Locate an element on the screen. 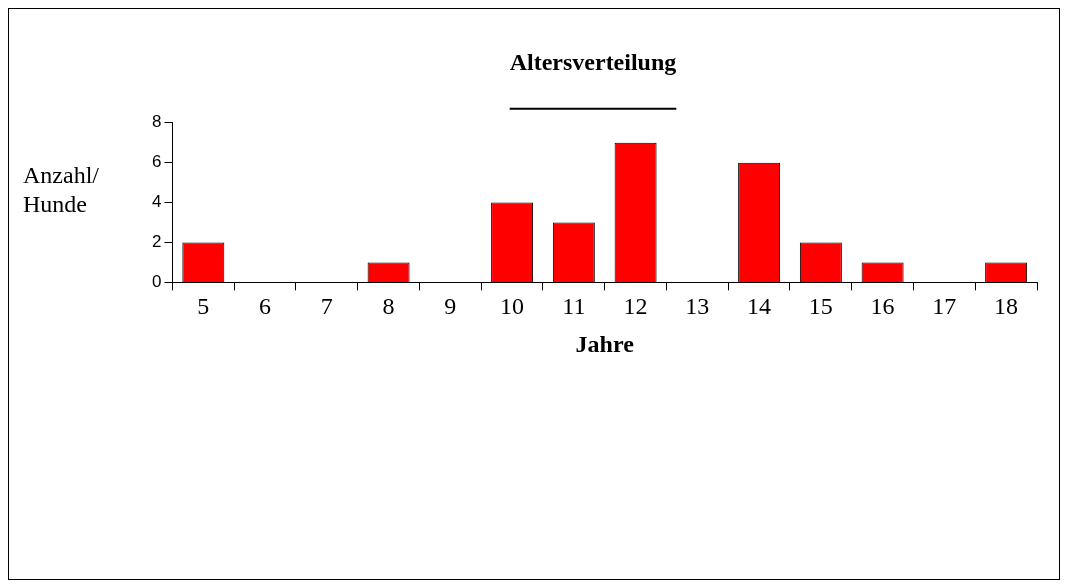 Image resolution: width=1068 pixels, height=588 pixels. chart-title: Altersverteilung is located at coordinates (593, 61).